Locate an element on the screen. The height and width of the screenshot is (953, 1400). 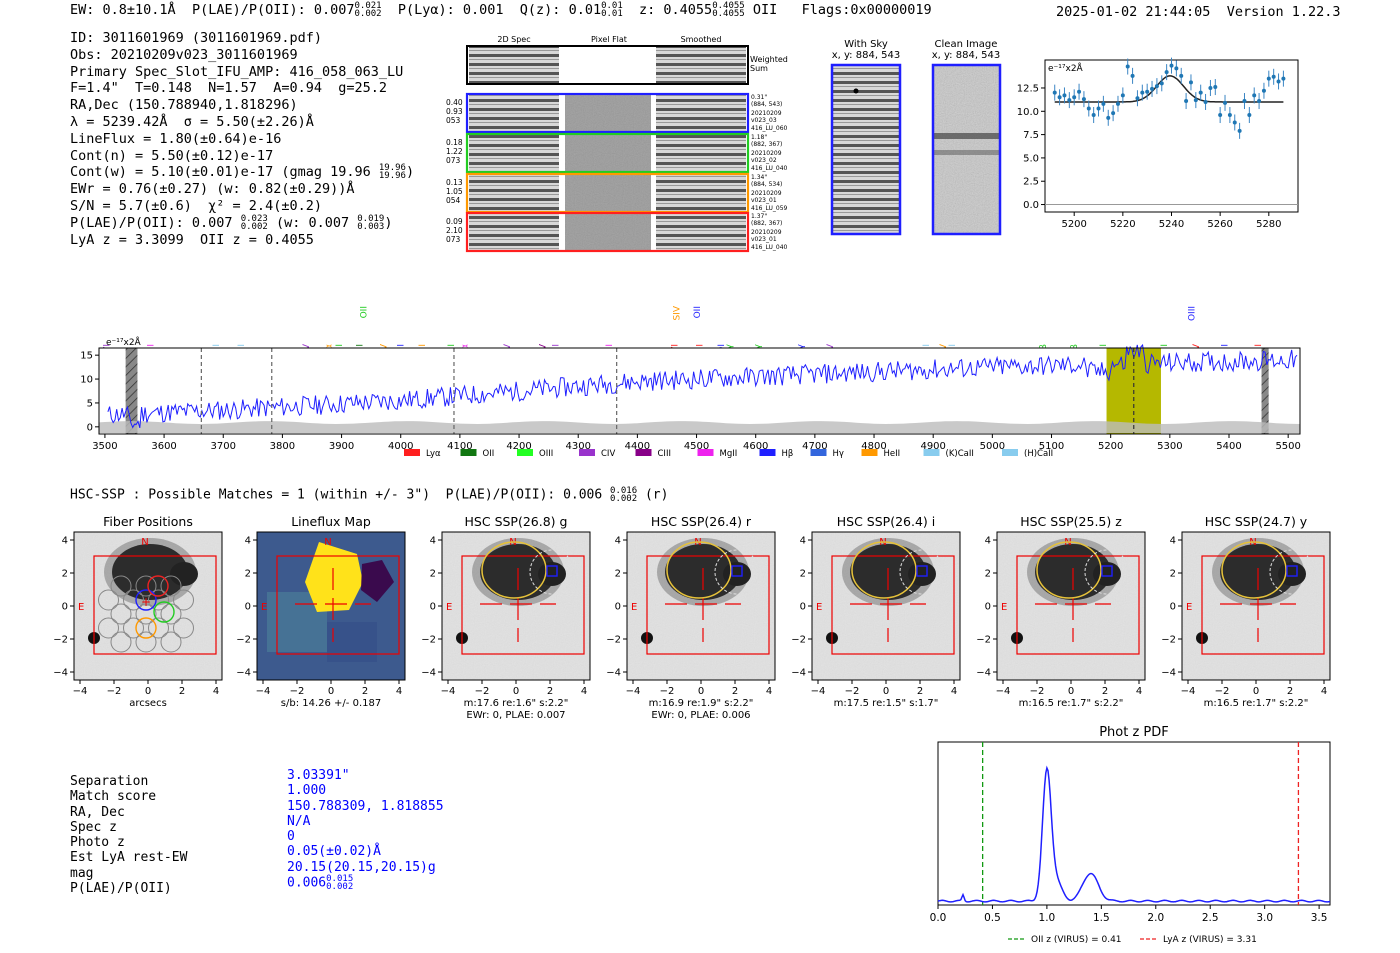
info-obs: Obs: 20210209v023_3011601969 is located at coordinates (184, 54).